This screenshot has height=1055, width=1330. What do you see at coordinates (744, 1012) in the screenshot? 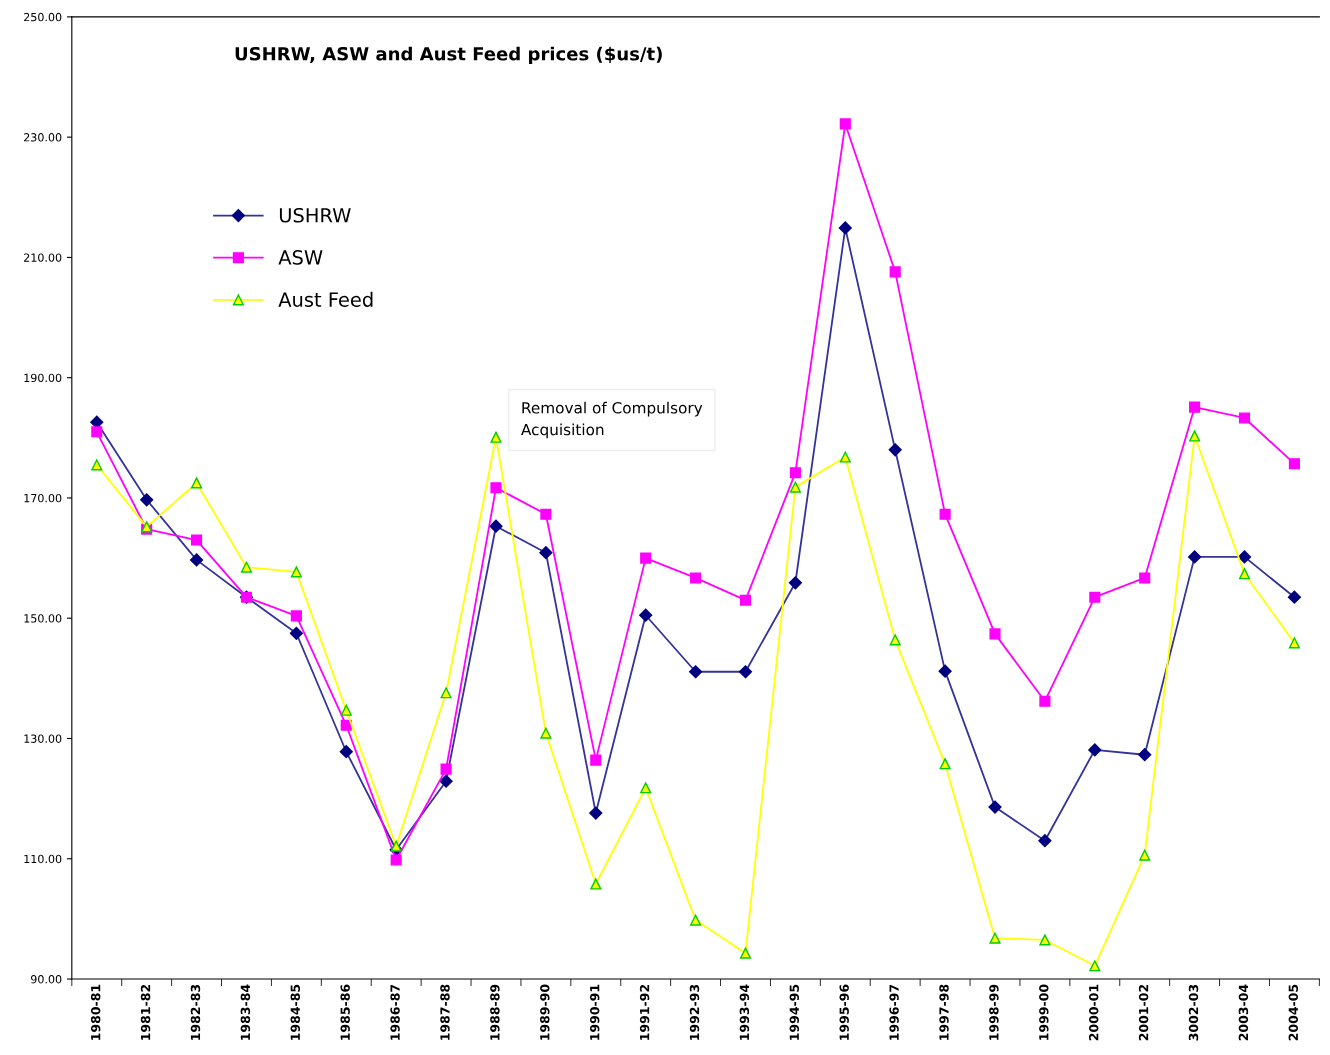
I see `x-tick-label: 1993-94` at bounding box center [744, 1012].